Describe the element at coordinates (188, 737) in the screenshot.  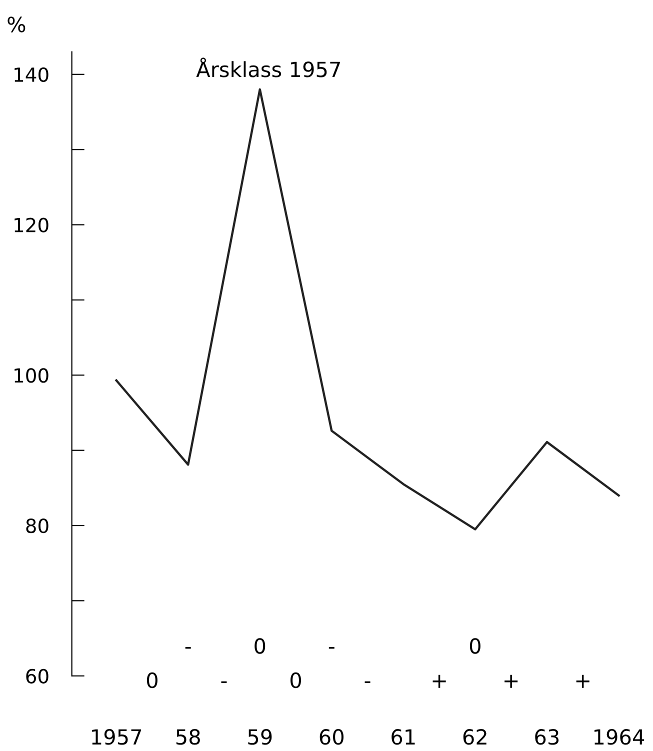
I see `x-tick-label: 58` at that location.